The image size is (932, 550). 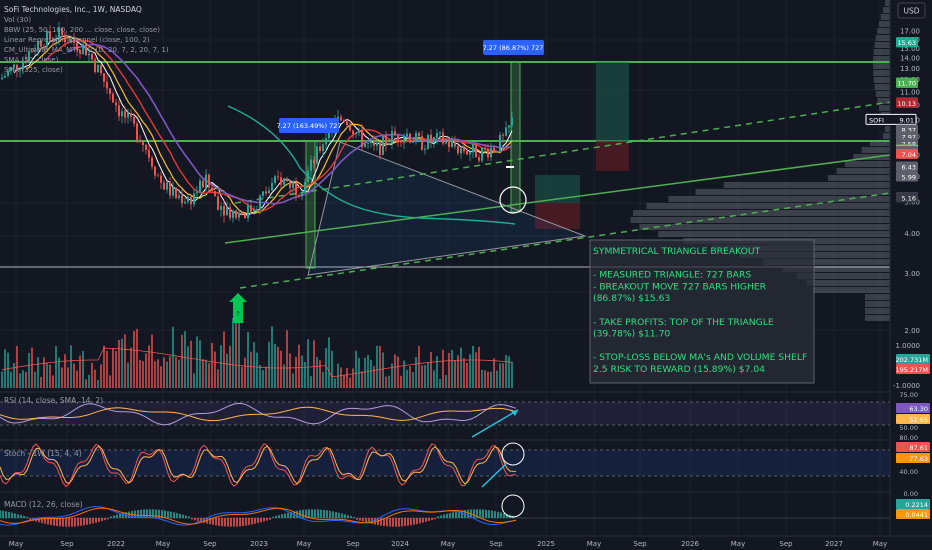 I want to click on stoch-circle, so click(x=513, y=454).